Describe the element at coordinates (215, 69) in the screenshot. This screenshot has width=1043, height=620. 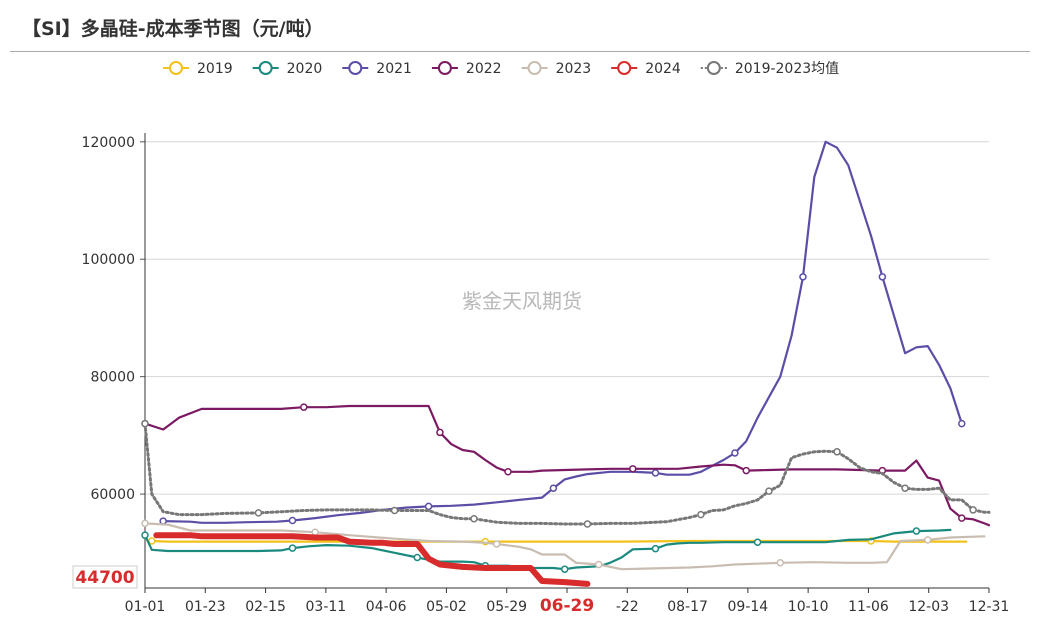
I see `legend-label: 2019` at that location.